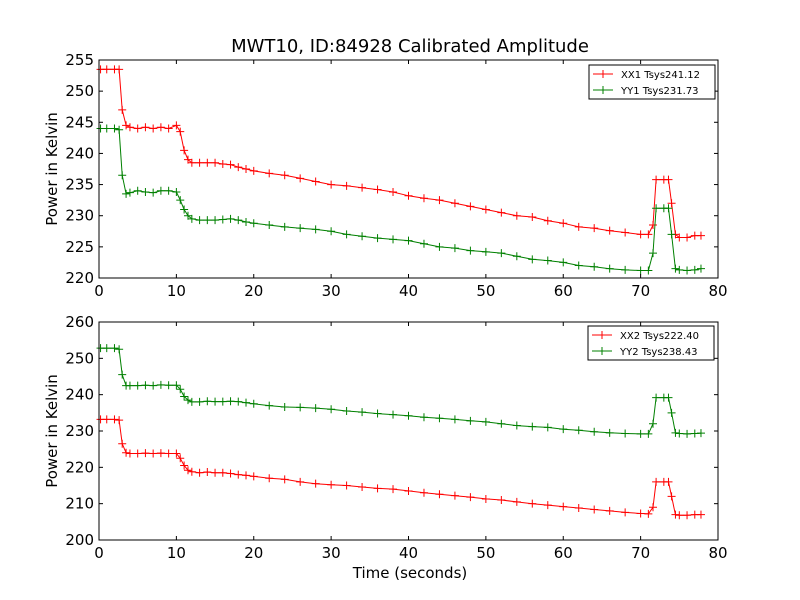  Describe the element at coordinates (79, 540) in the screenshot. I see `bot-y-tick-label: 200` at that location.